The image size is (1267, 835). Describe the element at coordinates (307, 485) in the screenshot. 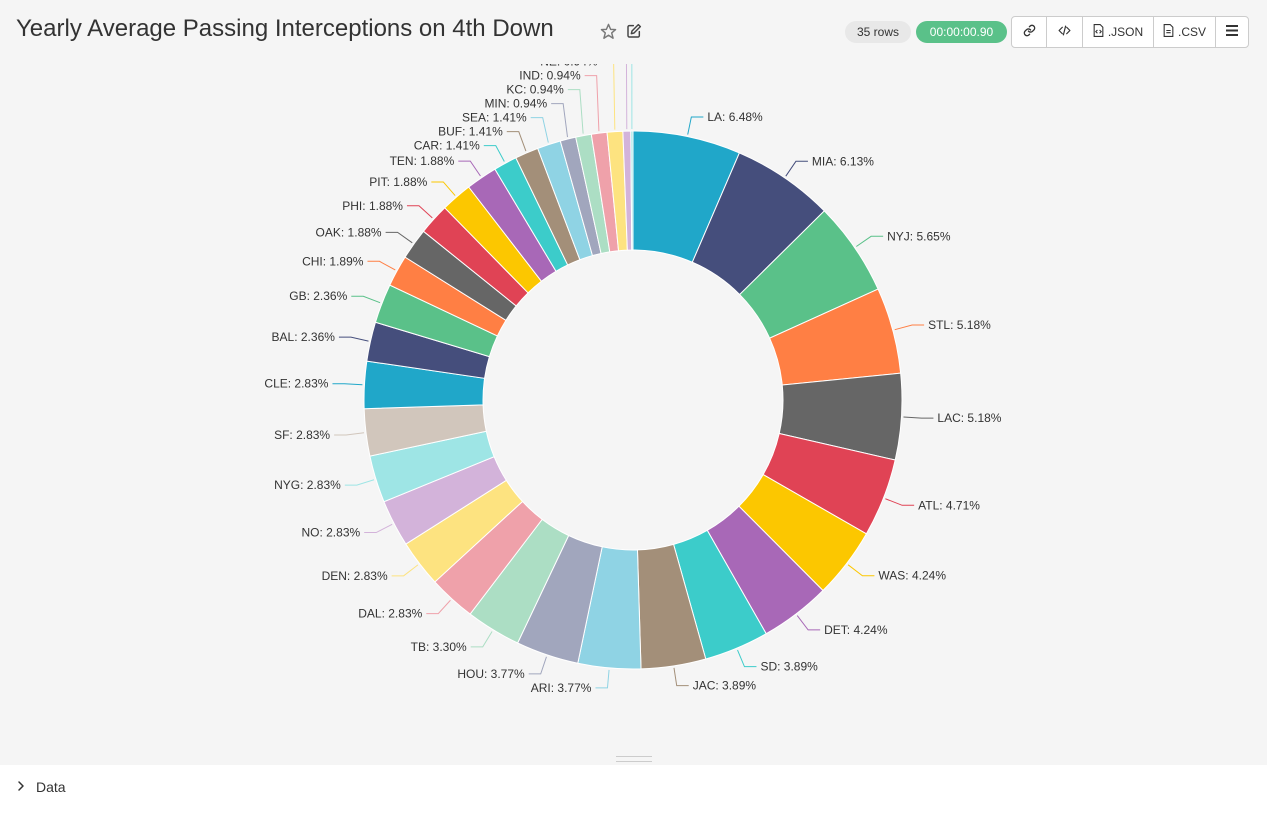

I see `slice-label-nyg: NYG: 2.83%` at that location.